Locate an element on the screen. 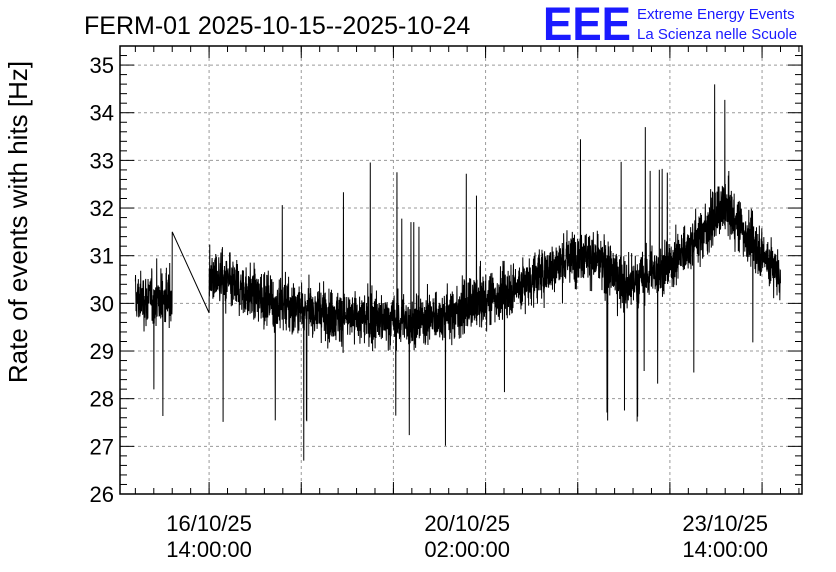  x-tick-label-date: 16/10/25 is located at coordinates (209, 523).